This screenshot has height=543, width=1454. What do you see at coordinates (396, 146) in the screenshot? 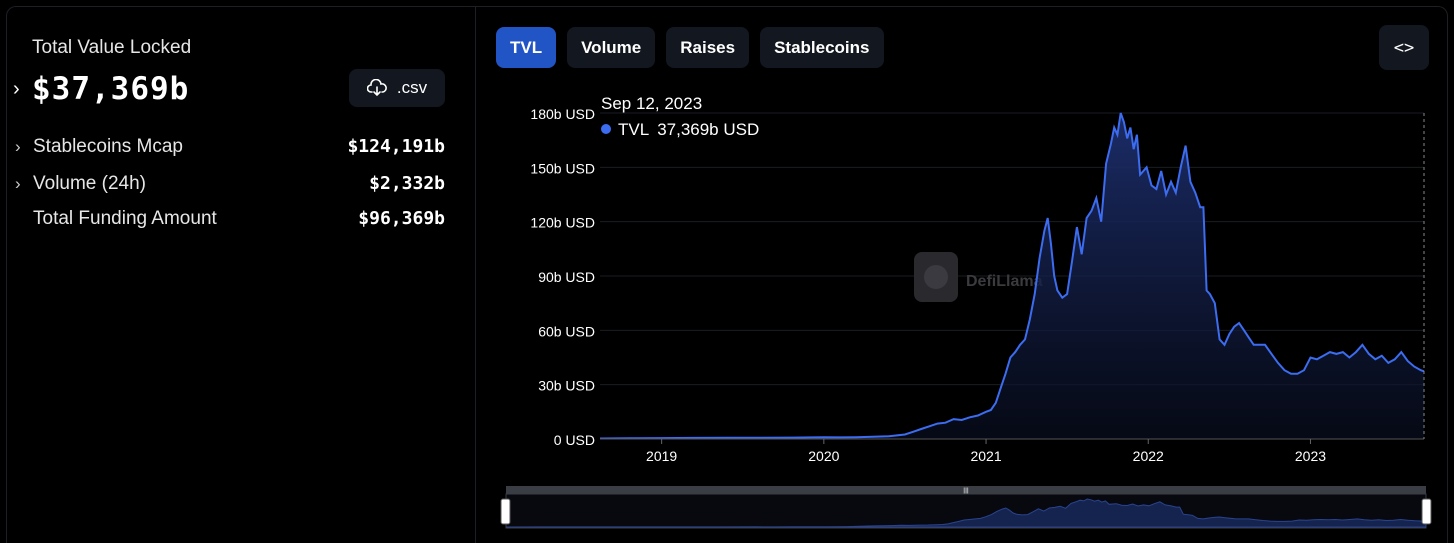
I see `row-value: $124,191b` at bounding box center [396, 146].